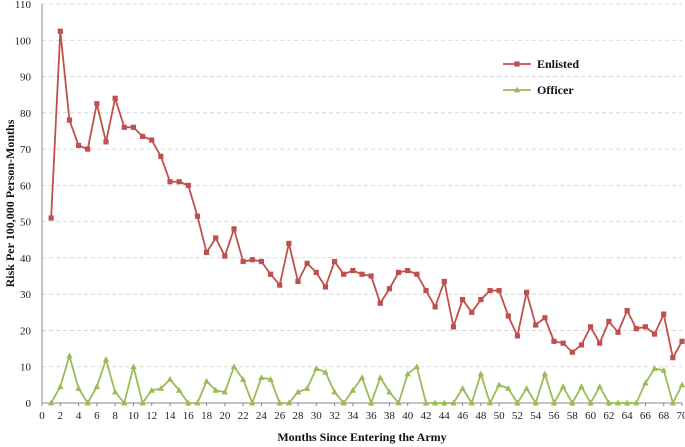 This screenshot has width=685, height=447. Describe the element at coordinates (26, 78) in the screenshot. I see `y-tick-label: 90` at that location.